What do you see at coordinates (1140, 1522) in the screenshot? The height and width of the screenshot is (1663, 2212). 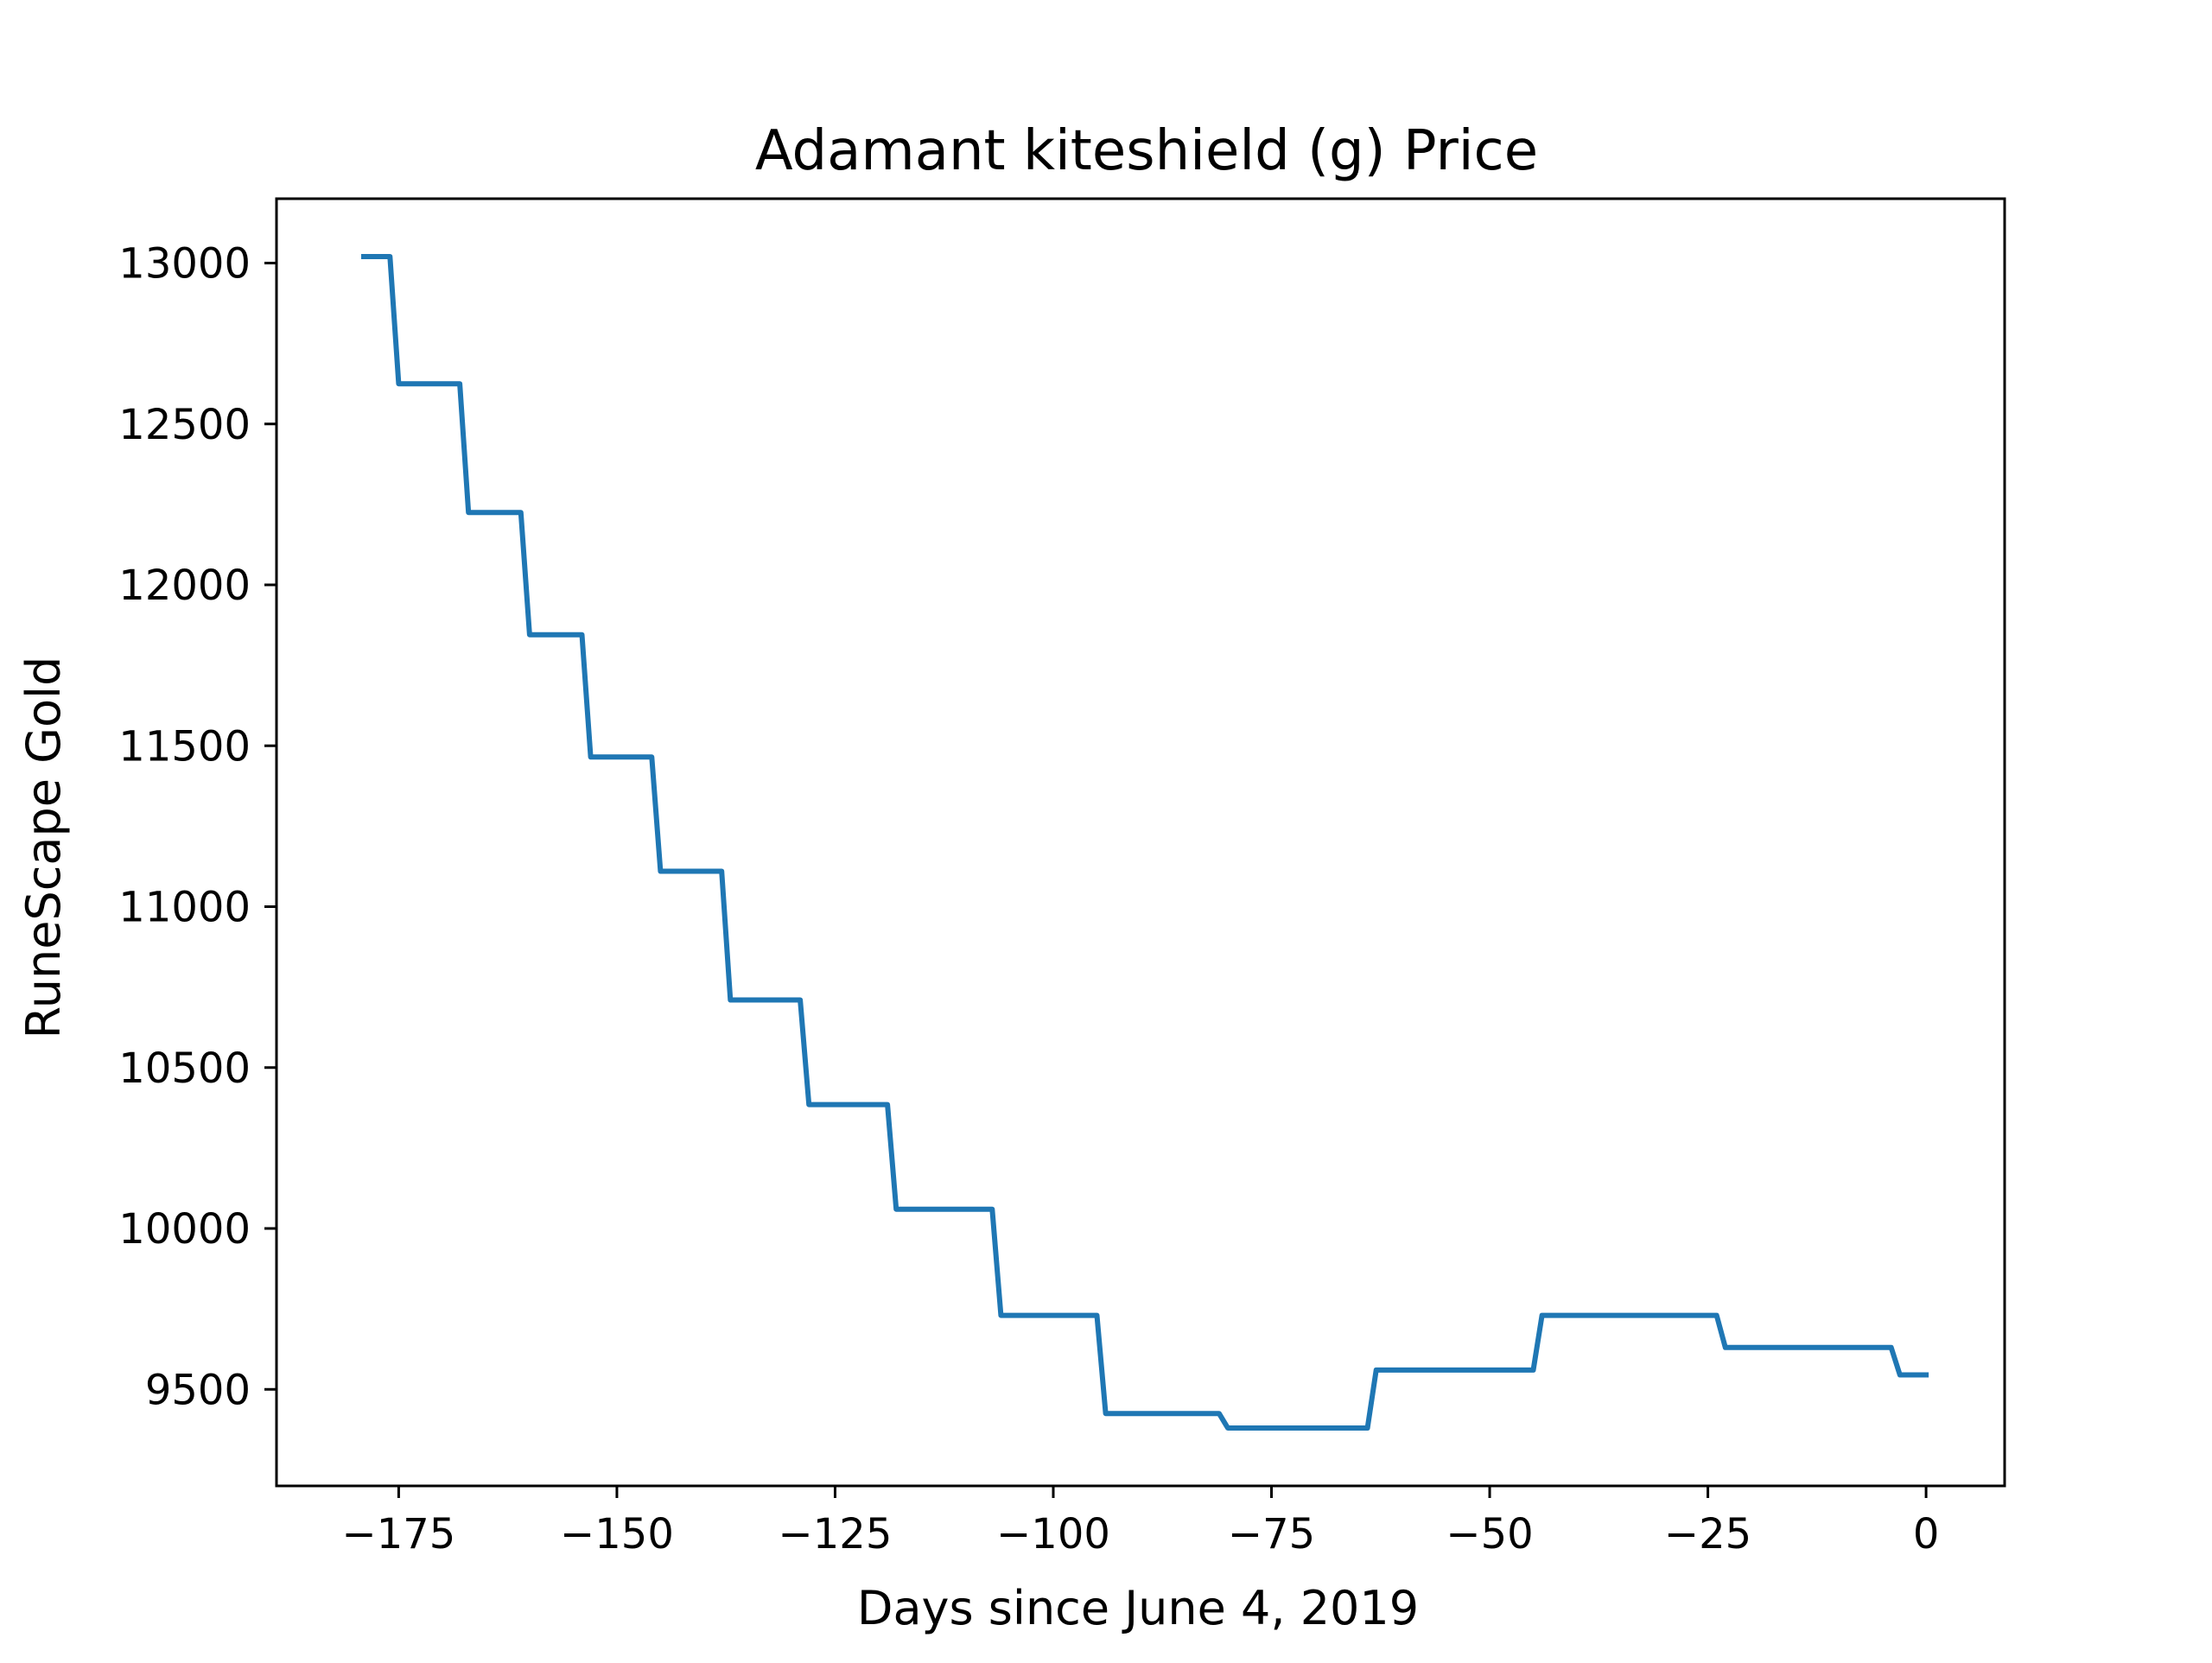 I see `x-axis-ticks: −175 −150 −125 −100 −75 −50 −25 0` at bounding box center [1140, 1522].